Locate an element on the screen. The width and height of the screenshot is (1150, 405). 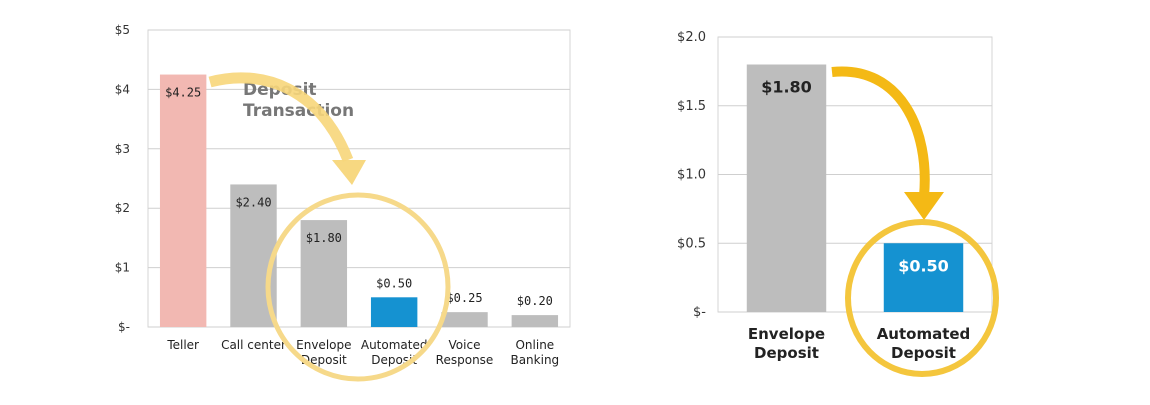
left-highlight-circle is located at coordinates (358, 287).